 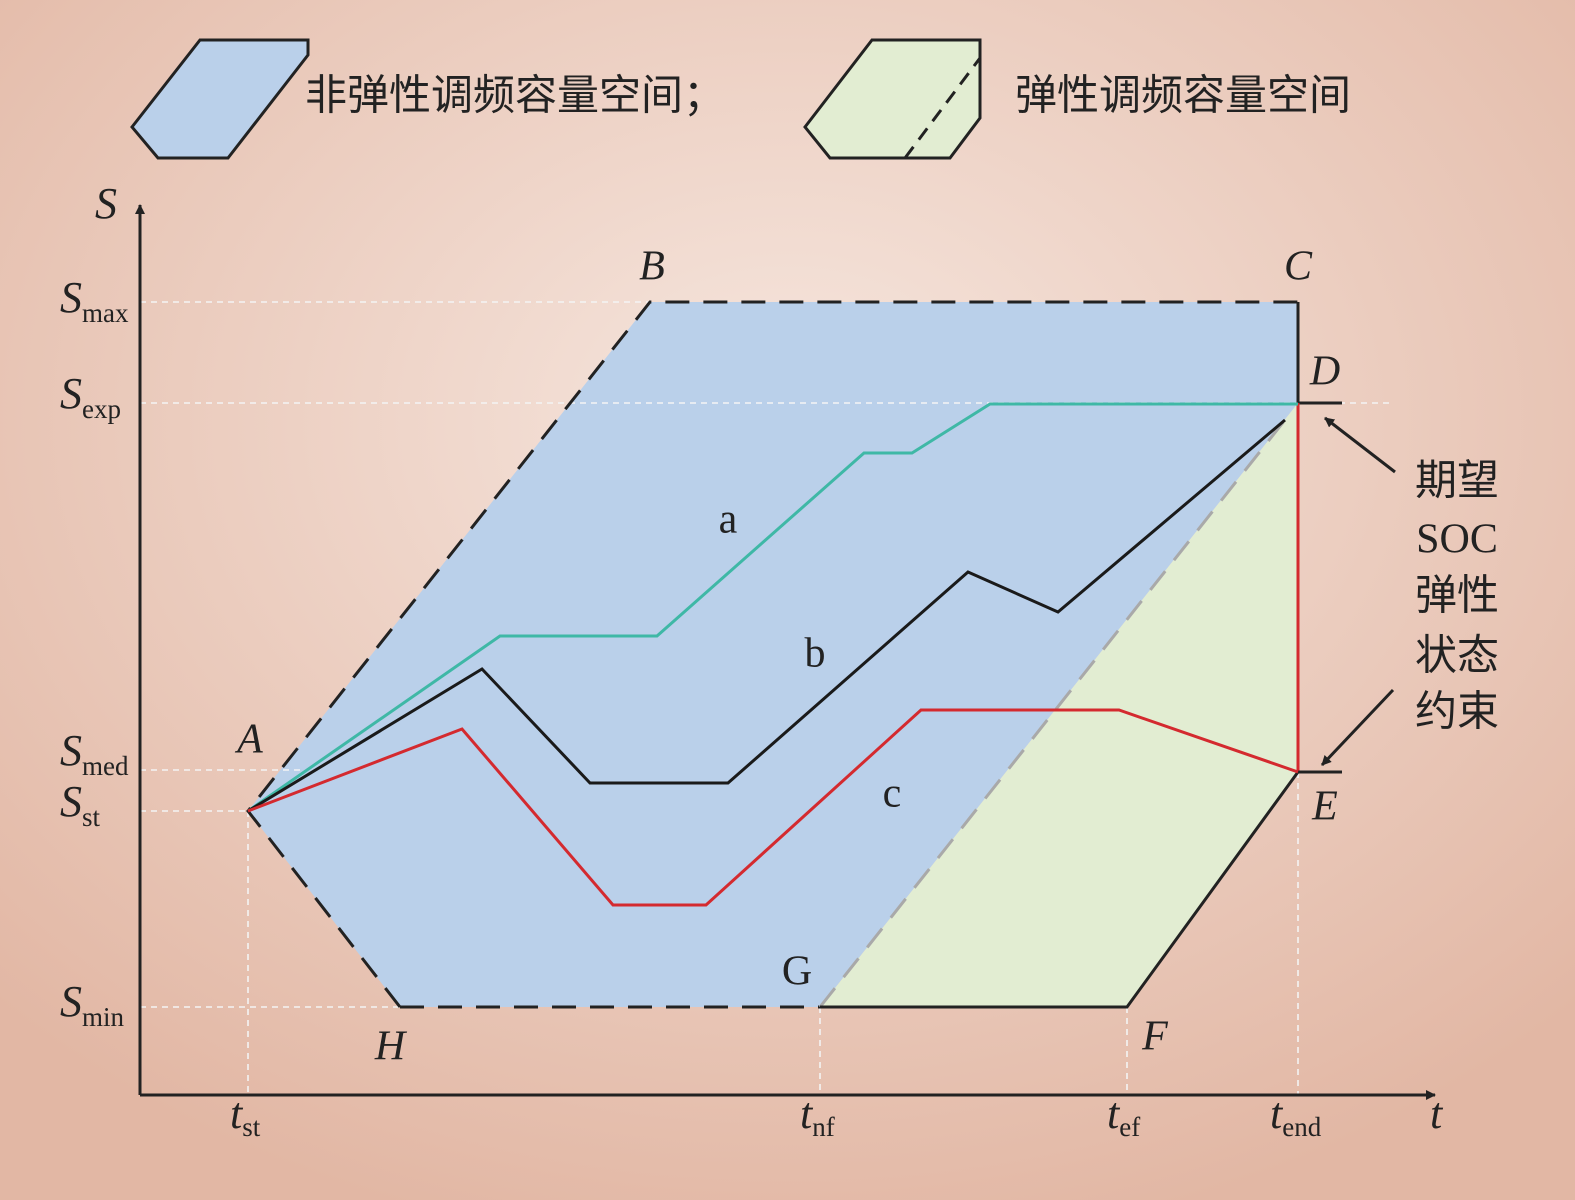 What do you see at coordinates (892, 99) in the screenshot?
I see `legend-swatch-elastic` at bounding box center [892, 99].